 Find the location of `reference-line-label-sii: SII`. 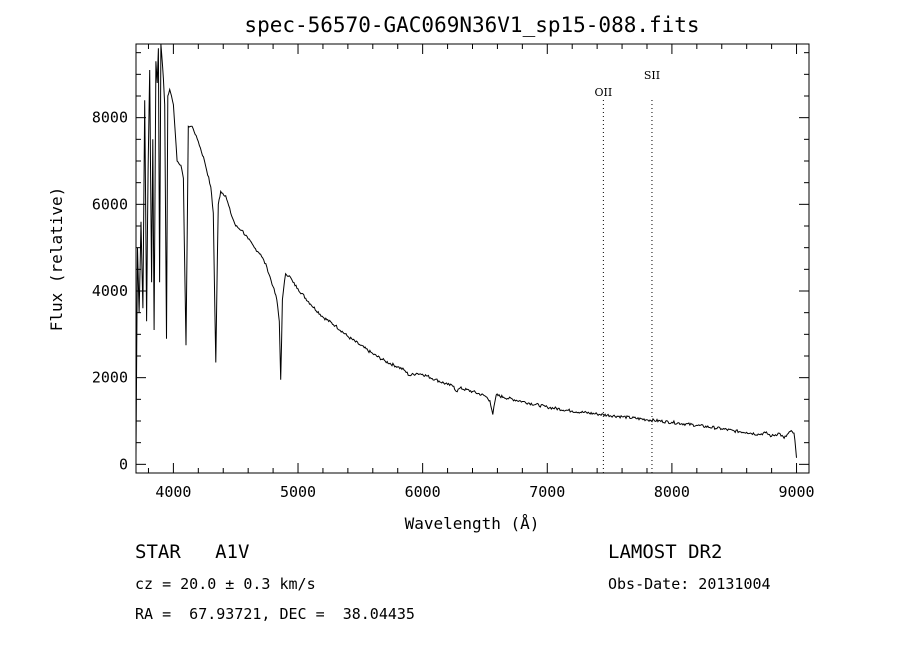

reference-line-label-sii: SII is located at coordinates (652, 75).